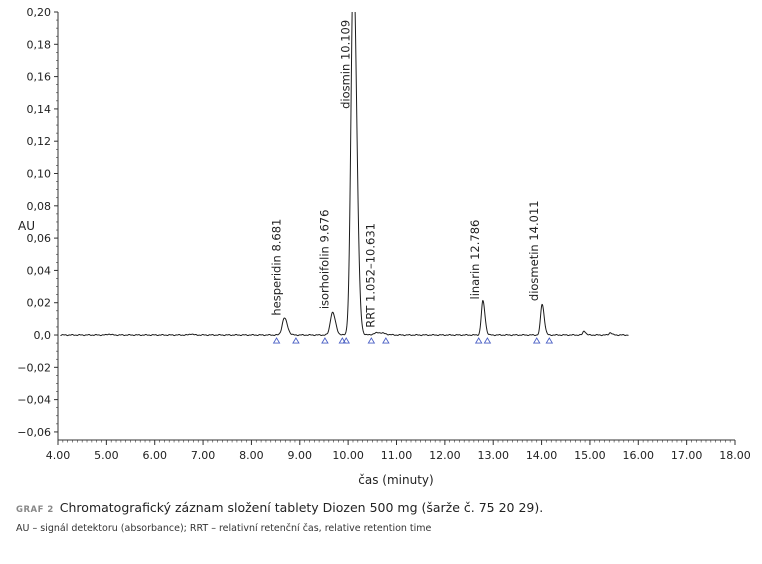 This screenshot has height=564, width=762. What do you see at coordinates (276, 267) in the screenshot?
I see `peak-label: hesperidin 8.681` at bounding box center [276, 267].